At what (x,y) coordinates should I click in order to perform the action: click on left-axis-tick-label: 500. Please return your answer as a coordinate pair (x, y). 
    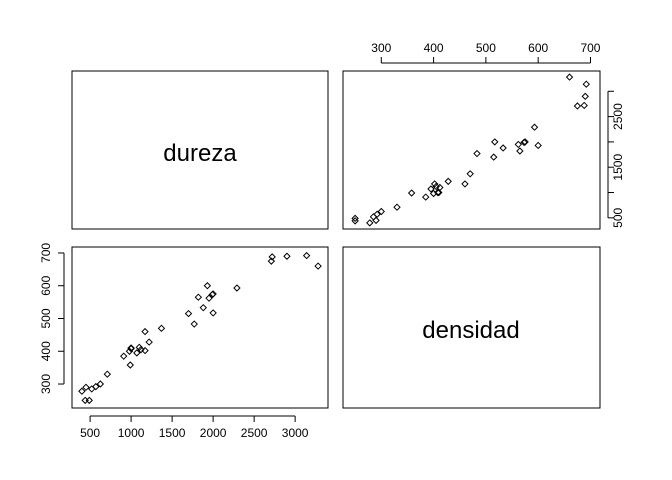
    Looking at the image, I should click on (46, 318).